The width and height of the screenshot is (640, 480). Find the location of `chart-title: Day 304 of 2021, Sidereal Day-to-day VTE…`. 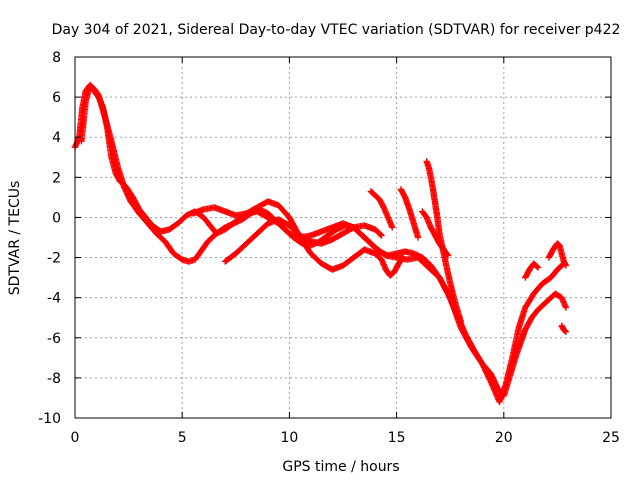

chart-title: Day 304 of 2021, Sidereal Day-to-day VTE… is located at coordinates (336, 30).